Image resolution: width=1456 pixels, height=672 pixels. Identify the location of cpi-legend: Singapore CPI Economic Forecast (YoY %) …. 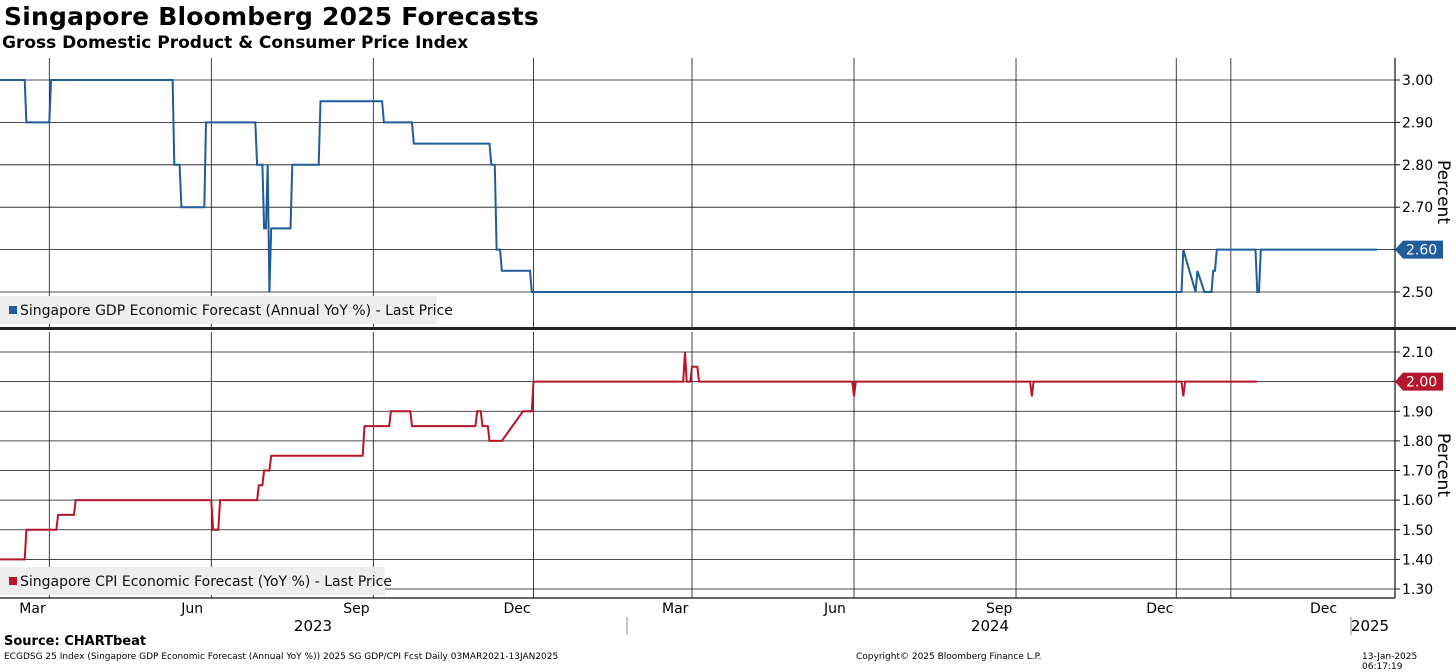
(196, 581).